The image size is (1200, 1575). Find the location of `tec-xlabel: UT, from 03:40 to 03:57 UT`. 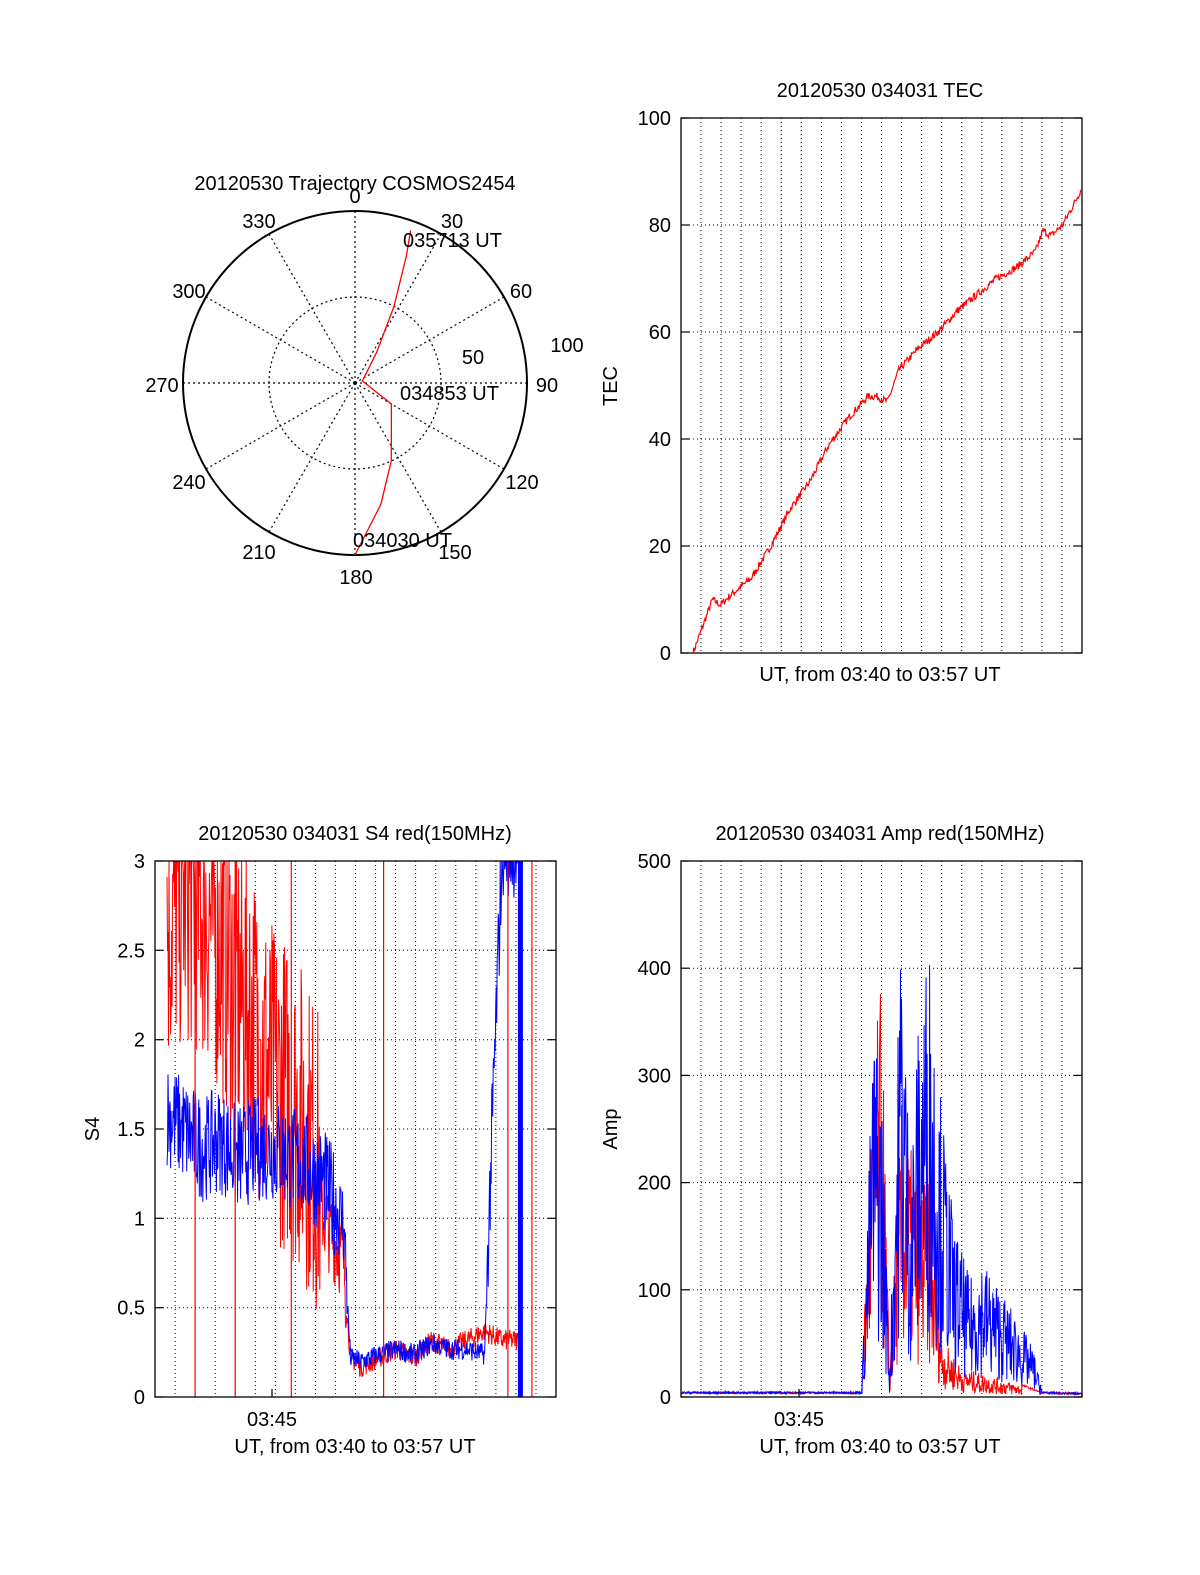

tec-xlabel: UT, from 03:40 to 03:57 UT is located at coordinates (879, 675).